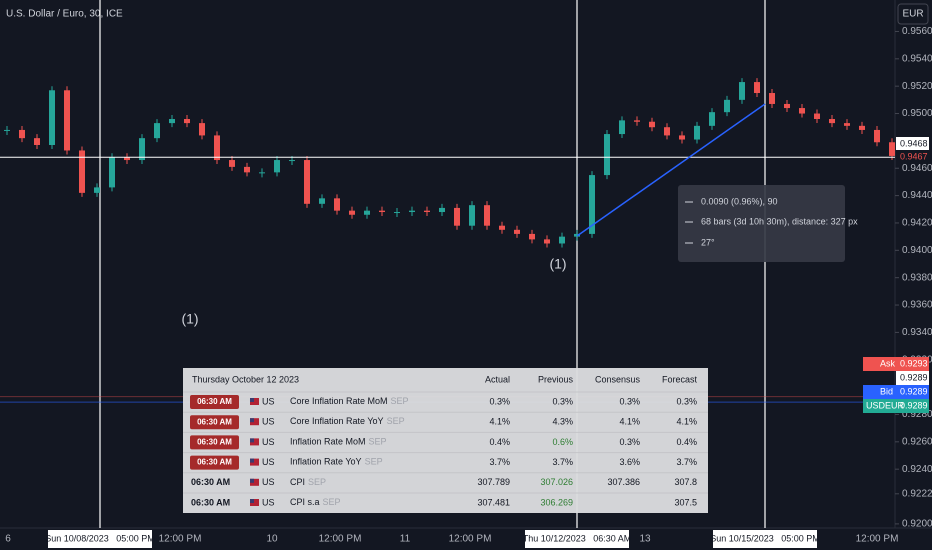 The image size is (932, 550). Describe the element at coordinates (686, 442) in the screenshot. I see `cell-forecast: 0.4%` at that location.